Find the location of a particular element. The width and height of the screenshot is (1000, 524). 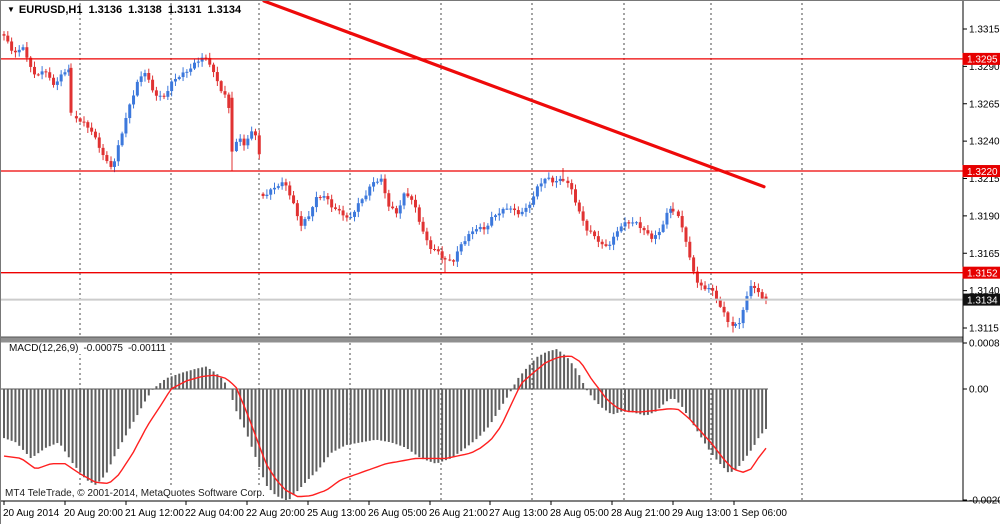

level-price-badge-text: 1.3295 is located at coordinates (982, 60).